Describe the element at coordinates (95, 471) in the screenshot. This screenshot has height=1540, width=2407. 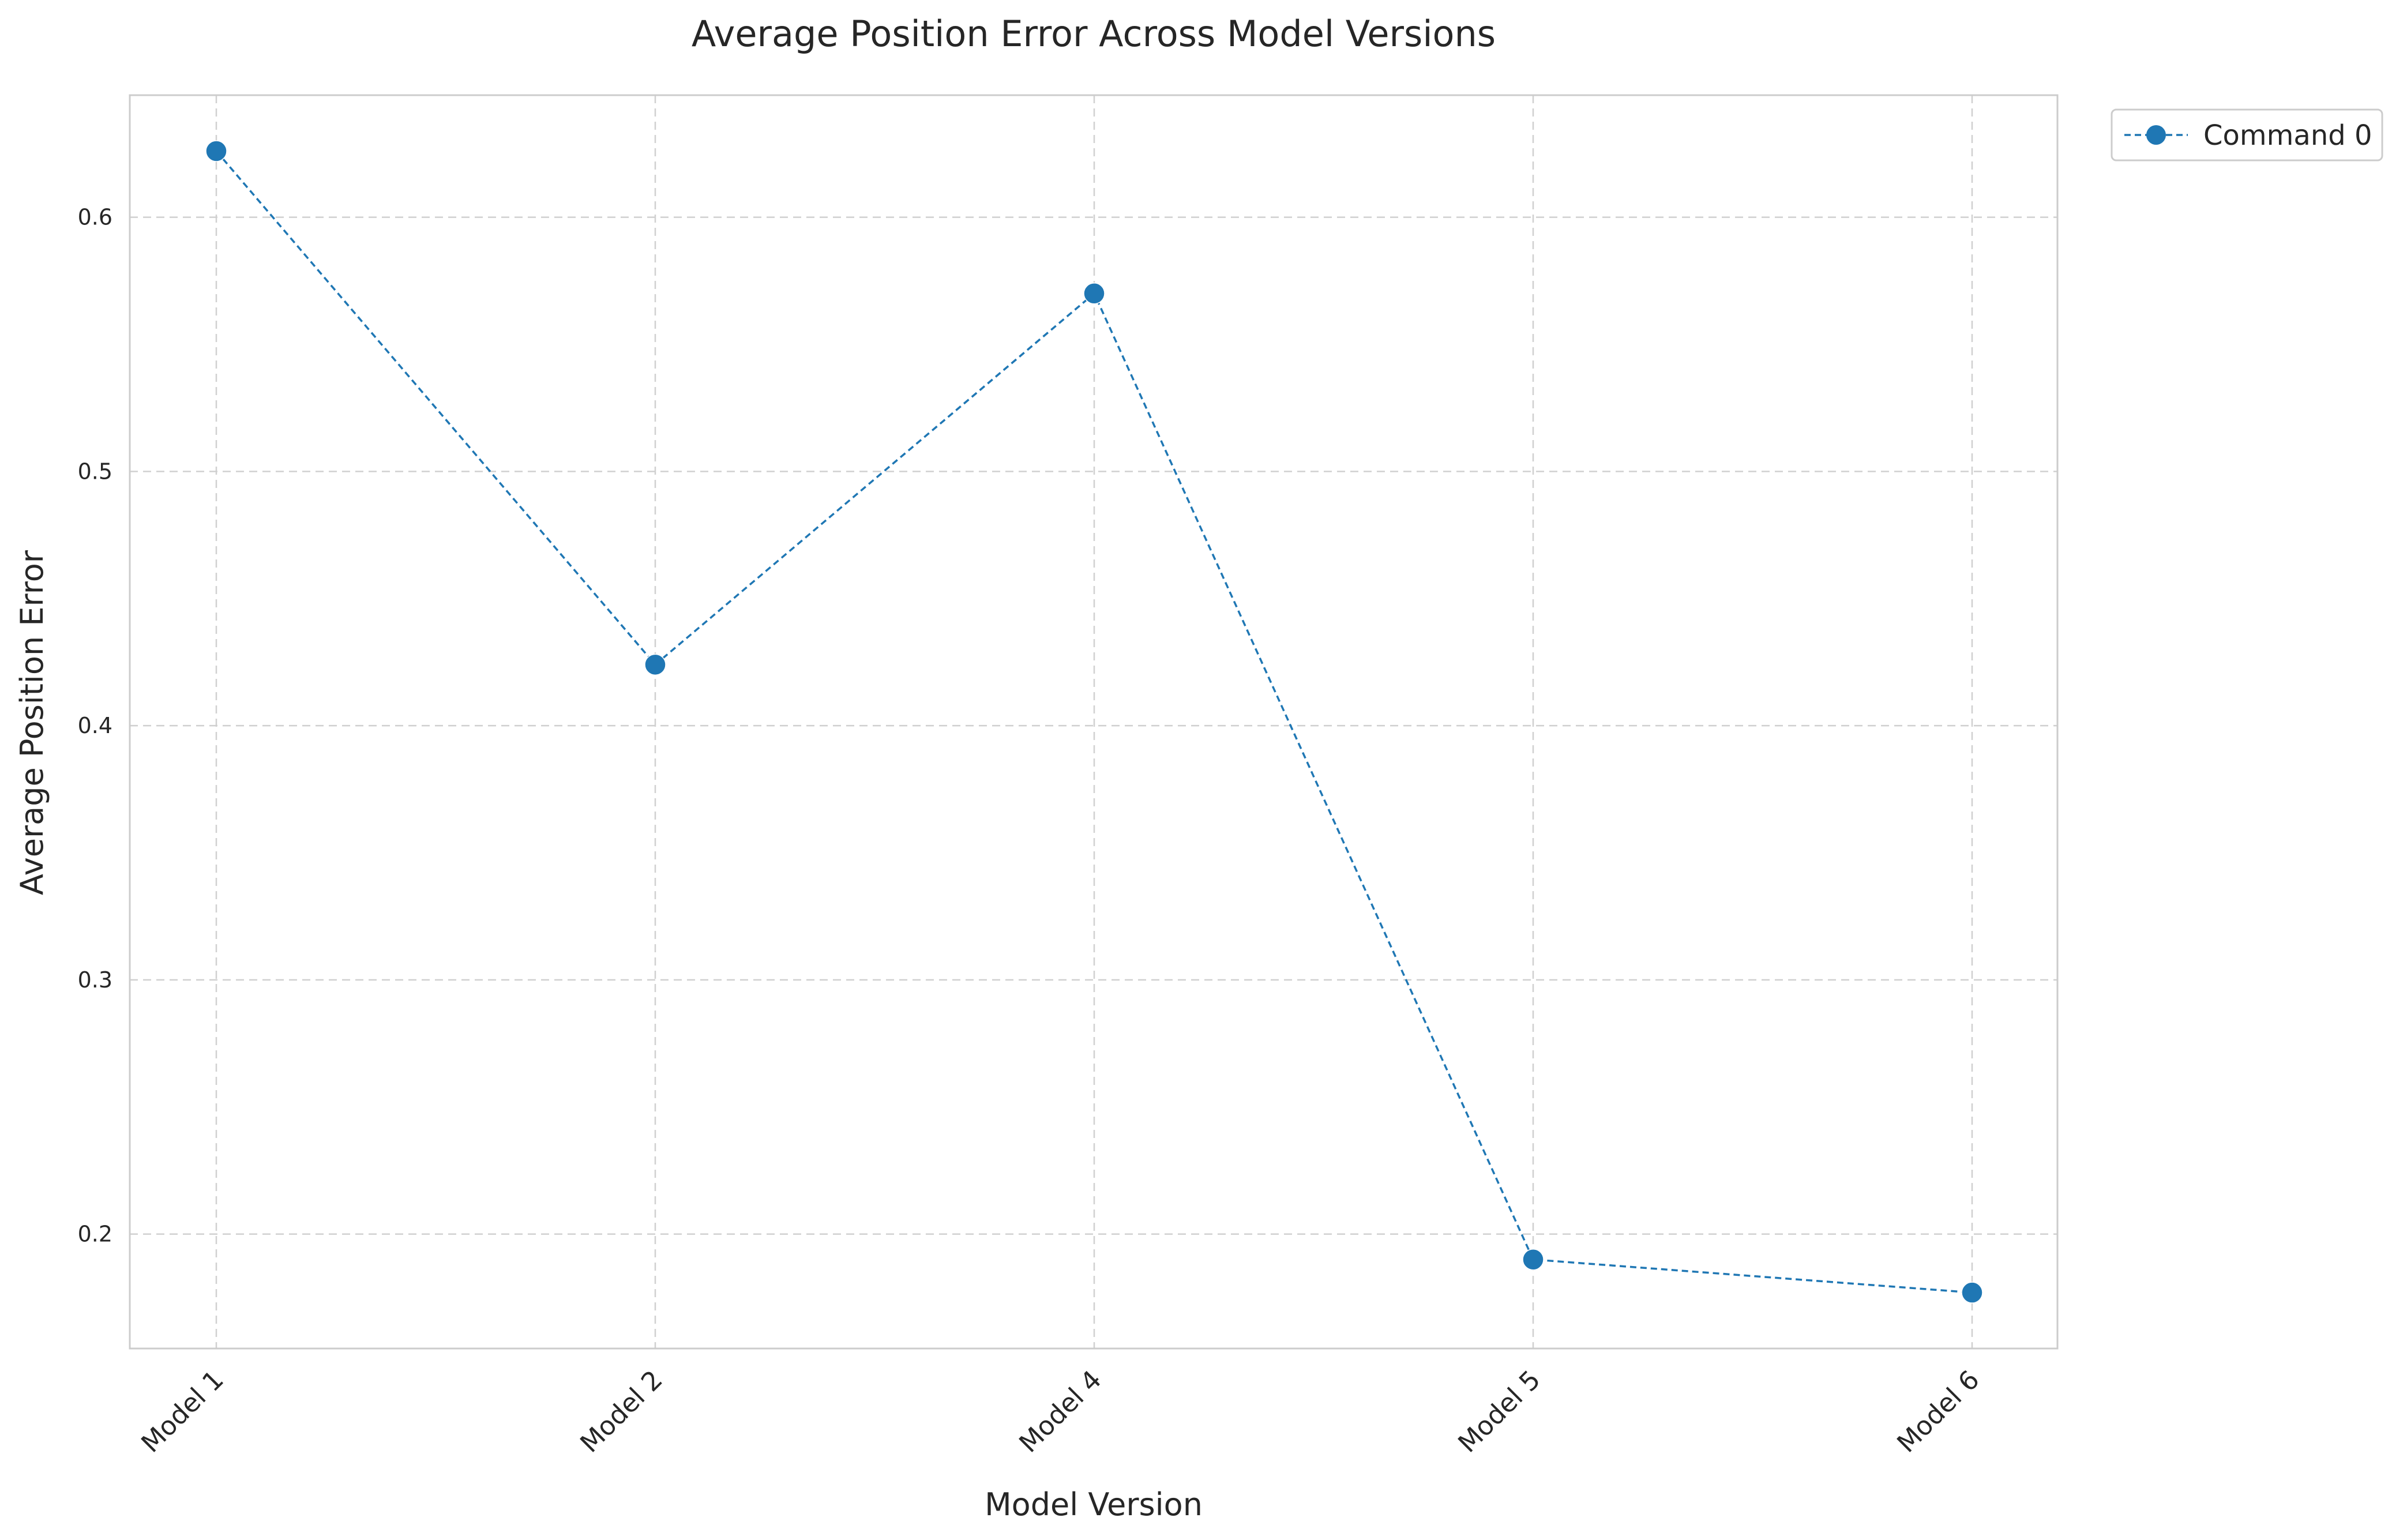
I see `y-tick-label: 0.5` at that location.